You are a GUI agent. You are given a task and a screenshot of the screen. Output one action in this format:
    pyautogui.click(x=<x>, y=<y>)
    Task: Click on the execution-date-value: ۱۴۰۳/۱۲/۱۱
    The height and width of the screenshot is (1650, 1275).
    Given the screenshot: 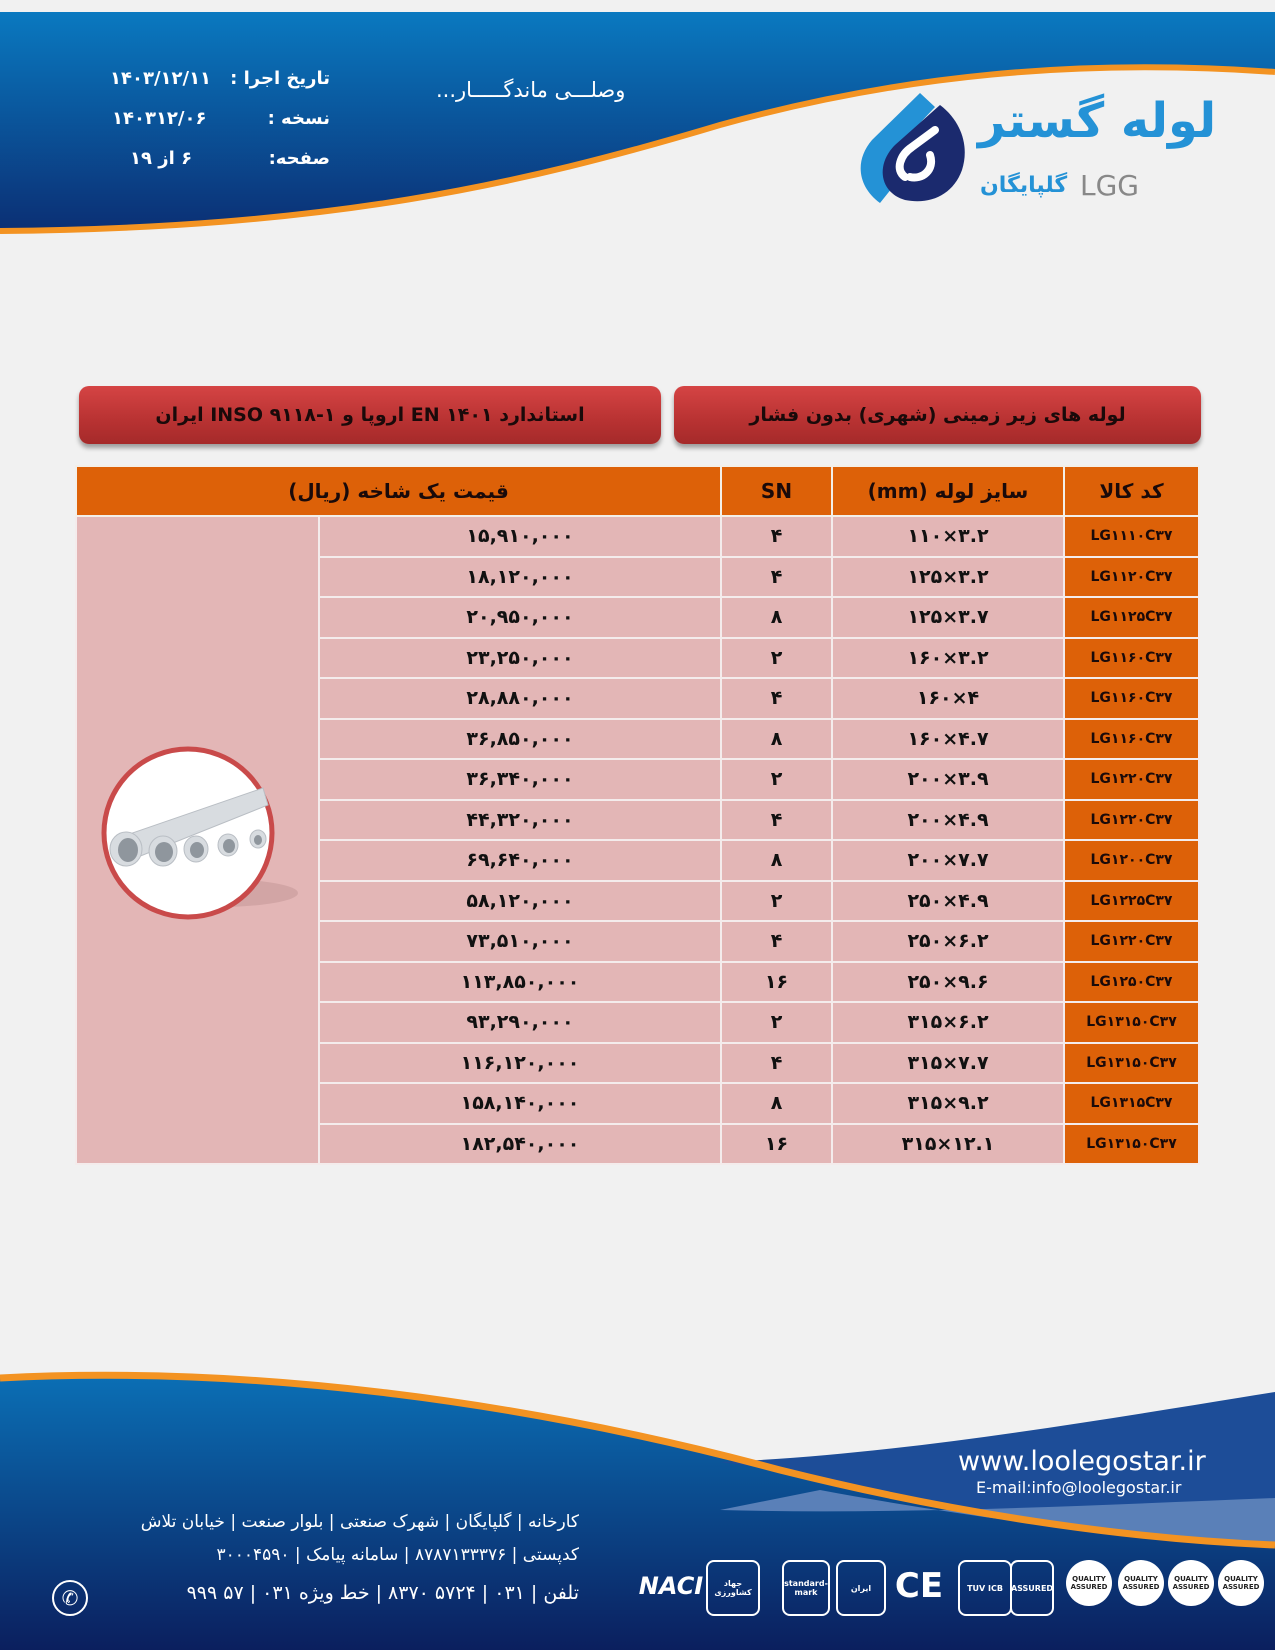 What is the action you would take?
    pyautogui.click(x=161, y=78)
    